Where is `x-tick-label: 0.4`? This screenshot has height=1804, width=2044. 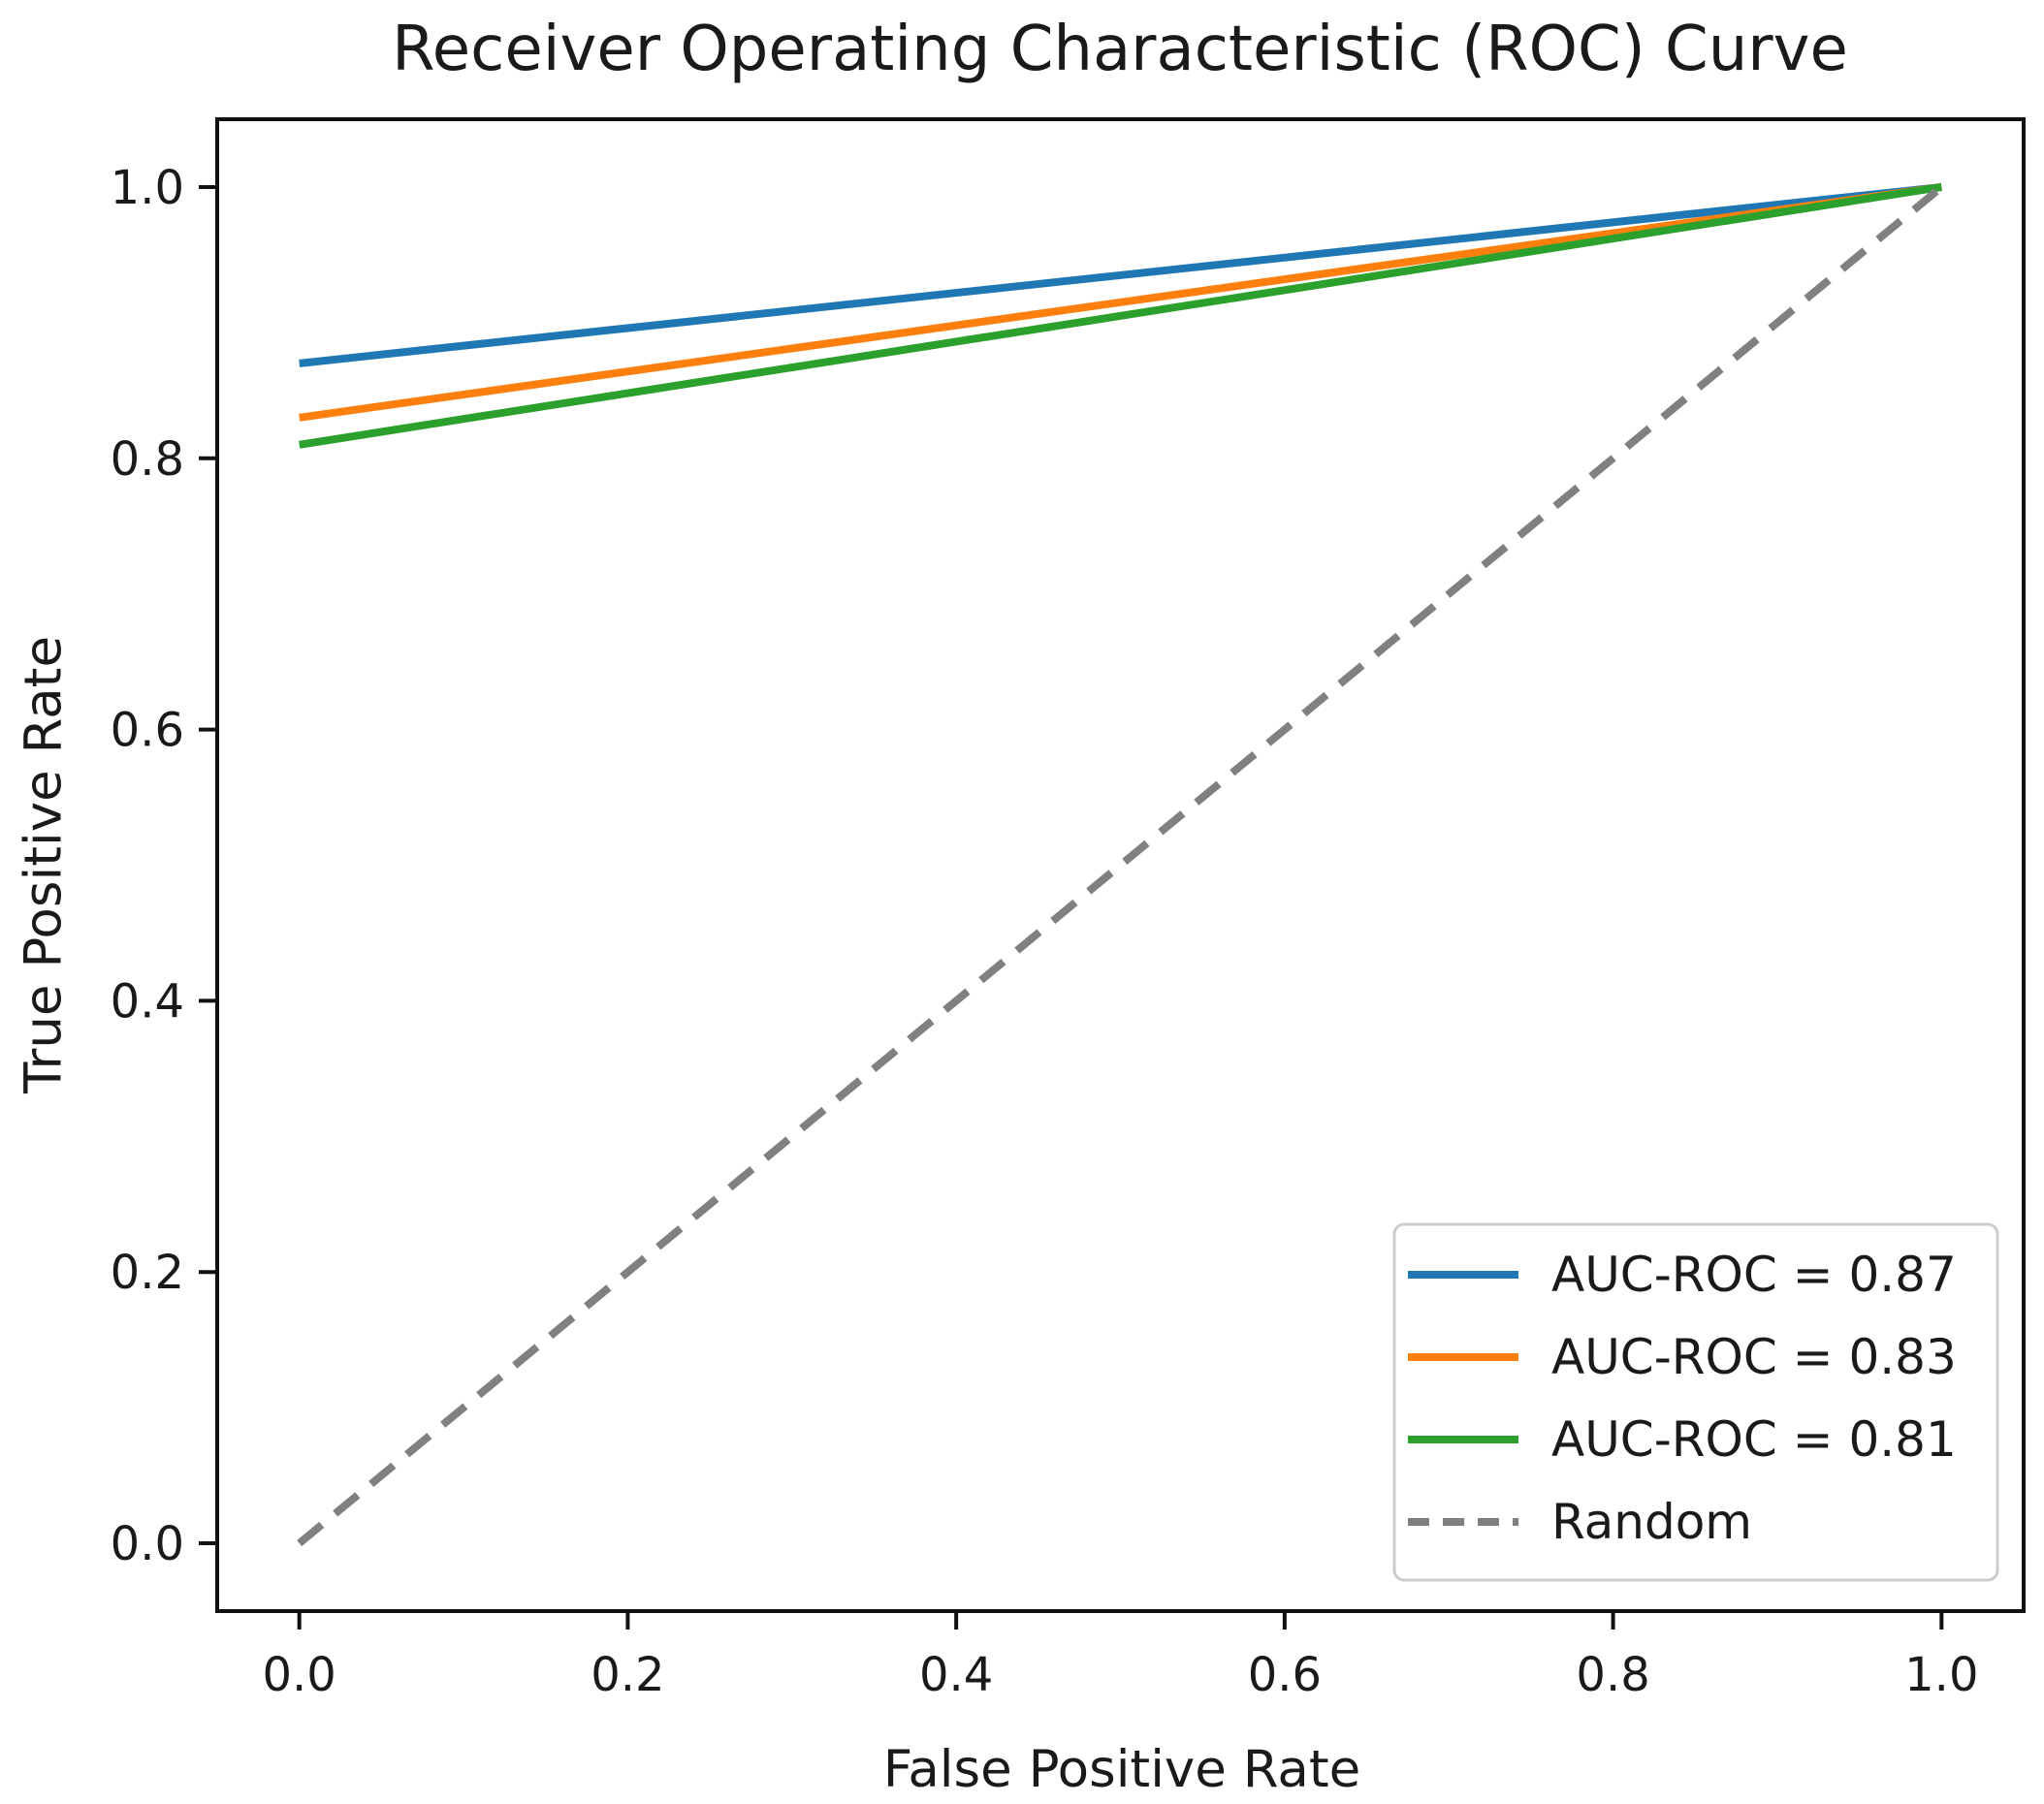 x-tick-label: 0.4 is located at coordinates (956, 1675).